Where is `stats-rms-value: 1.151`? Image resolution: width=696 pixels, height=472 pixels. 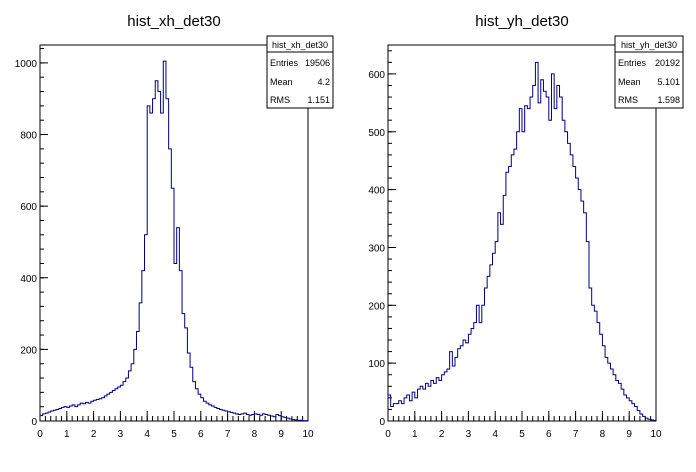 stats-rms-value: 1.151 is located at coordinates (318, 100).